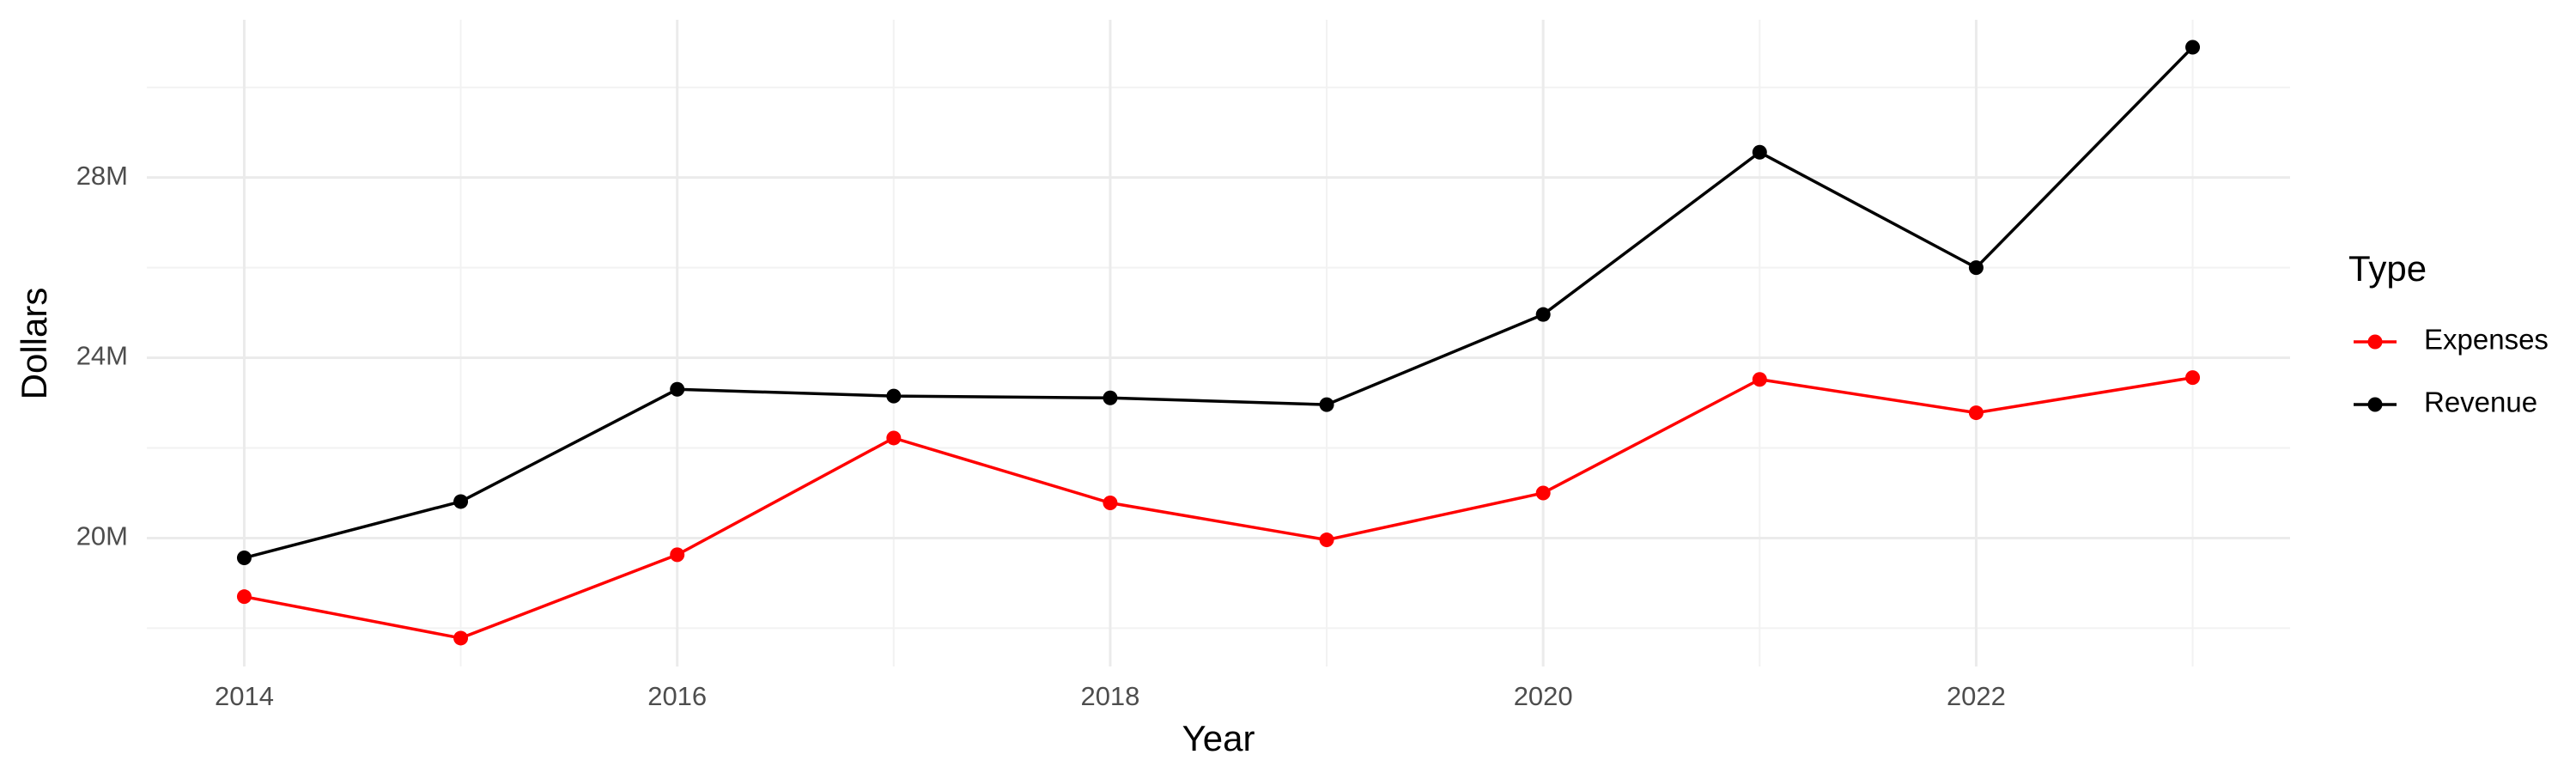  What do you see at coordinates (1218, 738) in the screenshot?
I see `x-axis-title: Year` at bounding box center [1218, 738].